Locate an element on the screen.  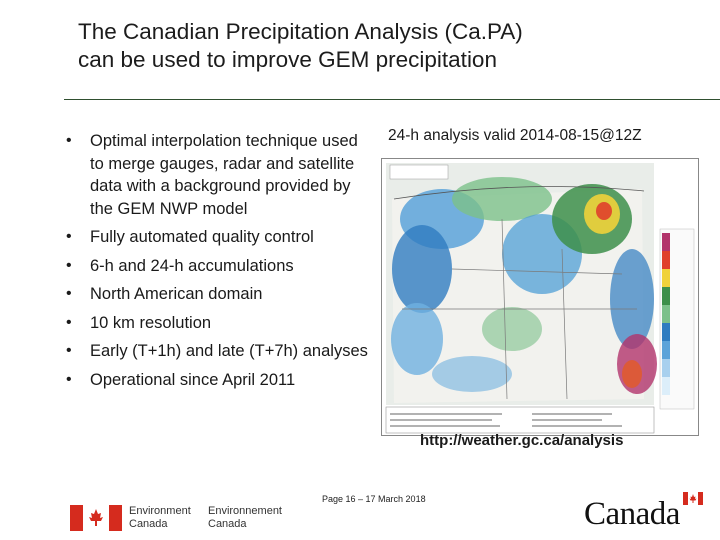
bullet-text: North American domain is located at coordinates (176, 294).